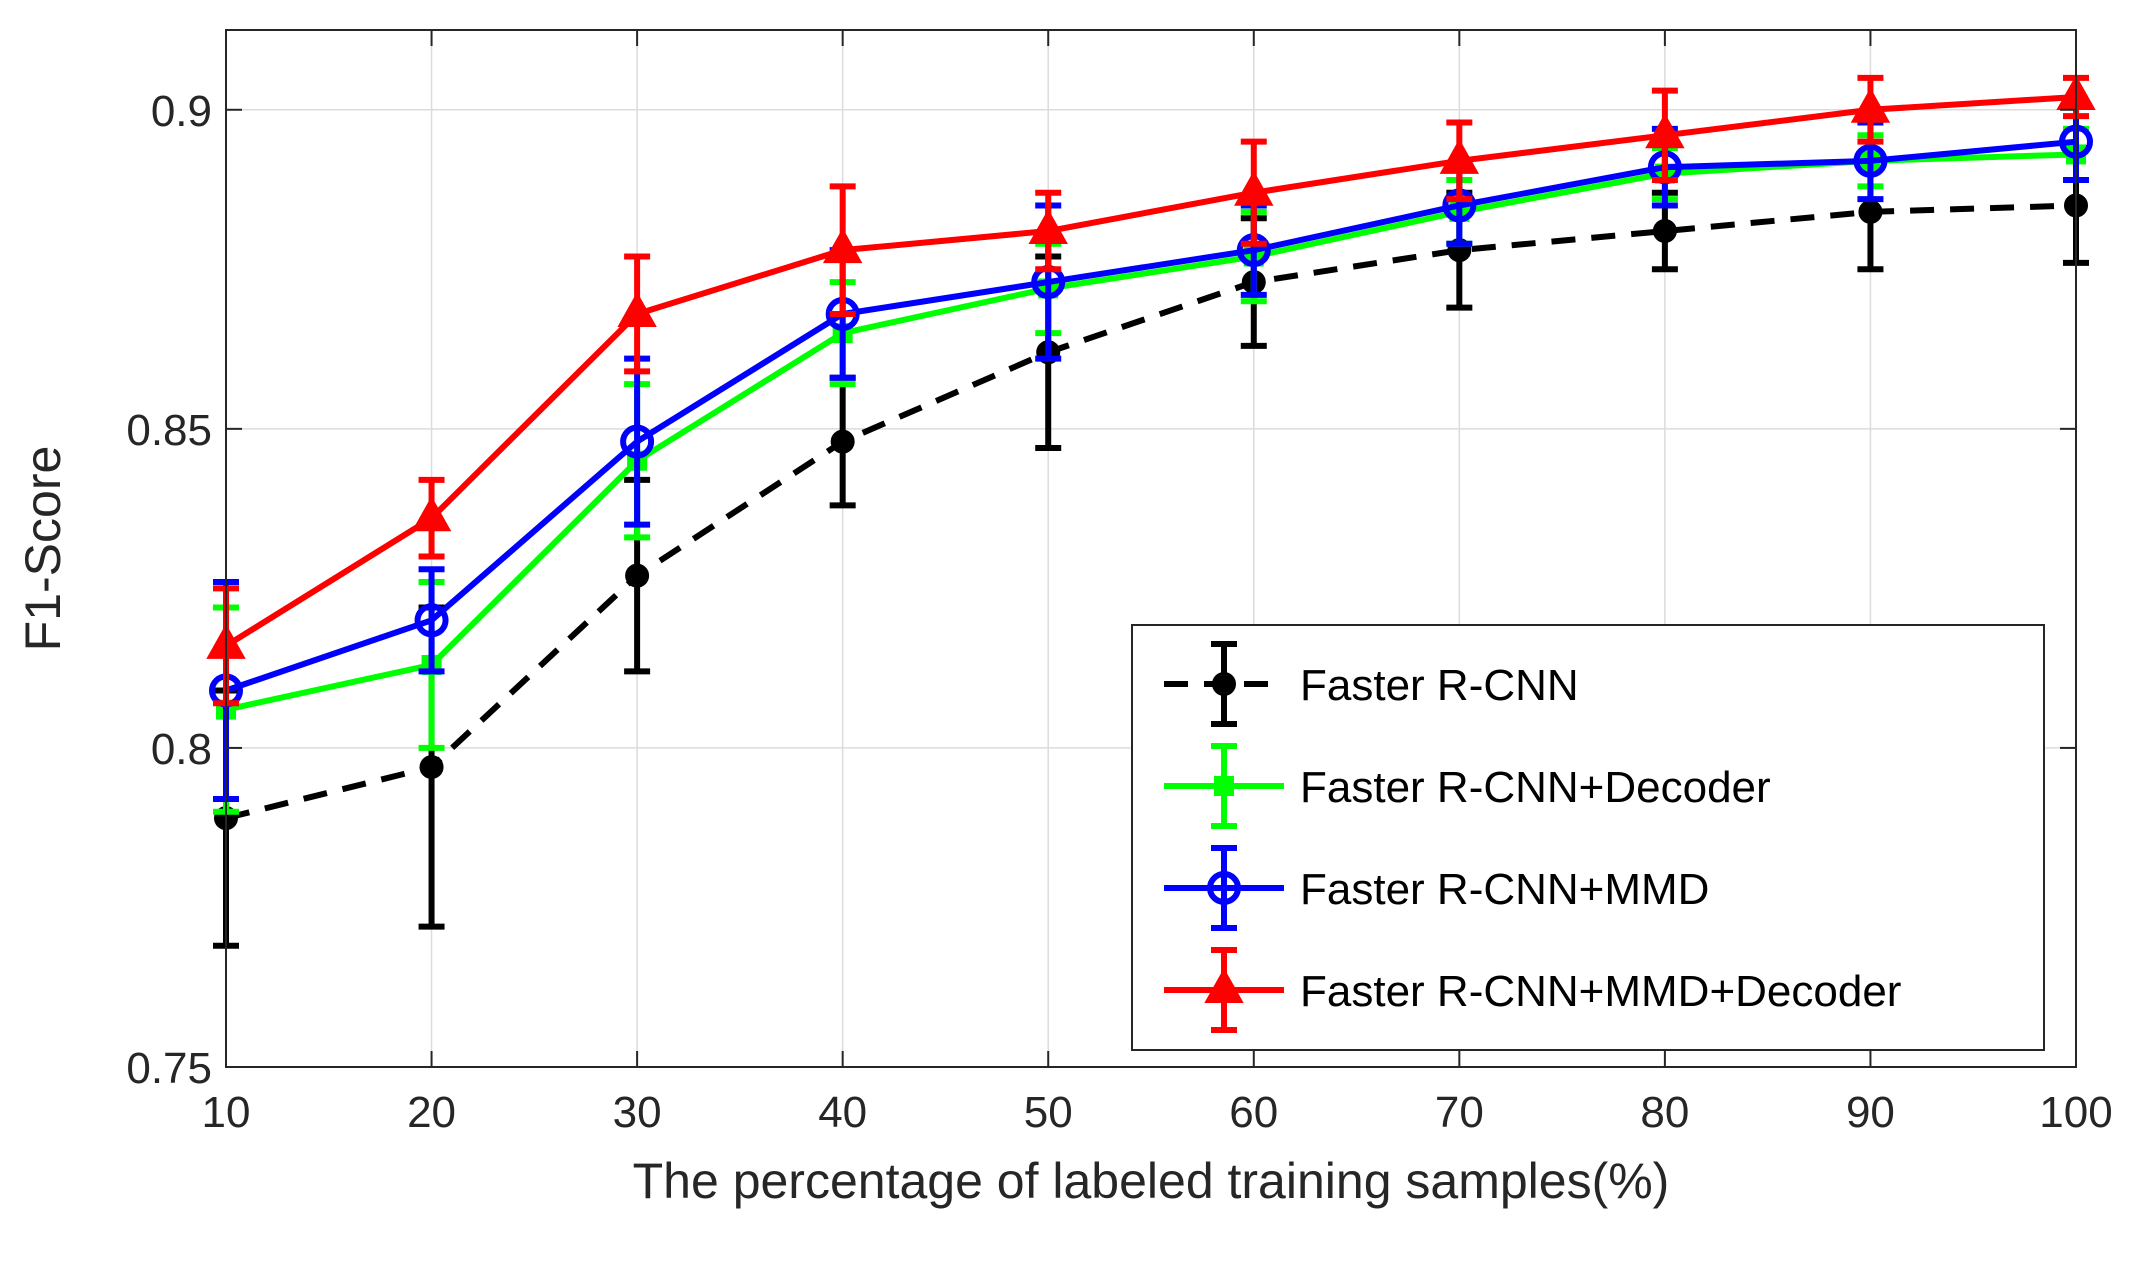  I want to click on x-tick-label: 20, so click(431, 1112).